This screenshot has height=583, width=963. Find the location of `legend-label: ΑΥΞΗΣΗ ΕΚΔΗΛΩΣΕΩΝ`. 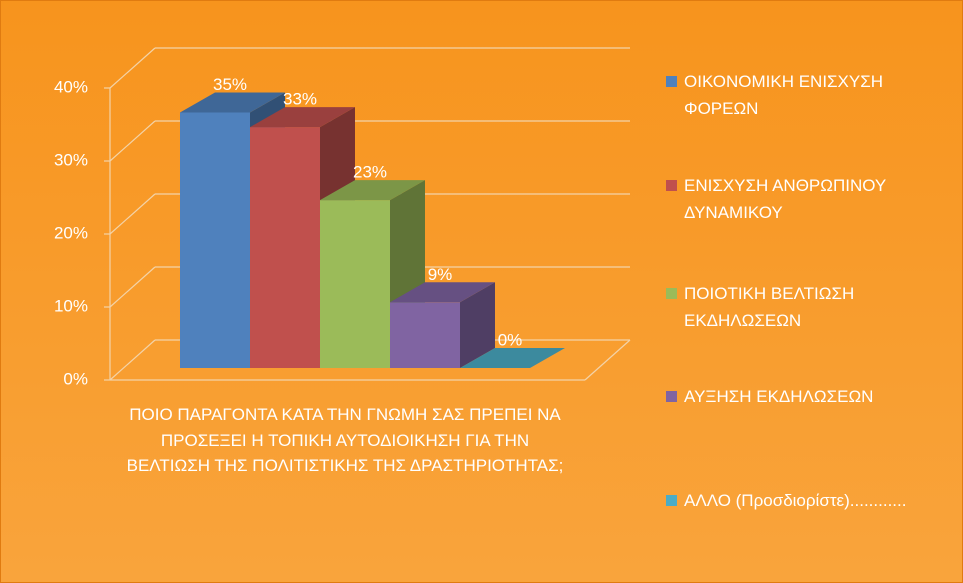

legend-label: ΑΥΞΗΣΗ ΕΚΔΗΛΩΣΕΩΝ is located at coordinates (779, 396).